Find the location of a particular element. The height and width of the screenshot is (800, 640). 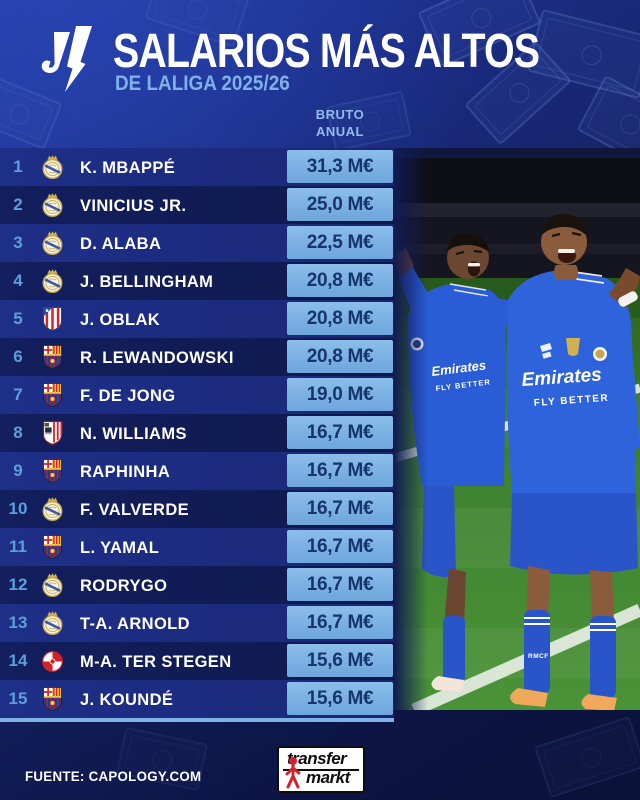

column-header-bruto-anual: BRUTO ANUAL is located at coordinates (340, 123).